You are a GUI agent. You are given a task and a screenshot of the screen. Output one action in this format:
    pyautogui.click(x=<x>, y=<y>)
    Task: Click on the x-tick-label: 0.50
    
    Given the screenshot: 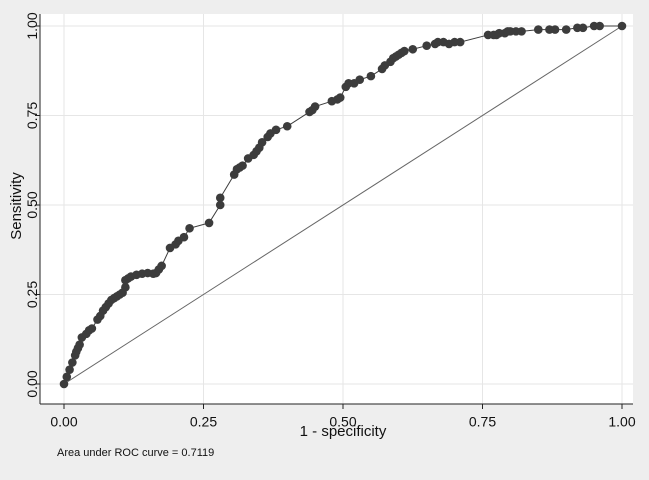 What is the action you would take?
    pyautogui.click(x=342, y=421)
    